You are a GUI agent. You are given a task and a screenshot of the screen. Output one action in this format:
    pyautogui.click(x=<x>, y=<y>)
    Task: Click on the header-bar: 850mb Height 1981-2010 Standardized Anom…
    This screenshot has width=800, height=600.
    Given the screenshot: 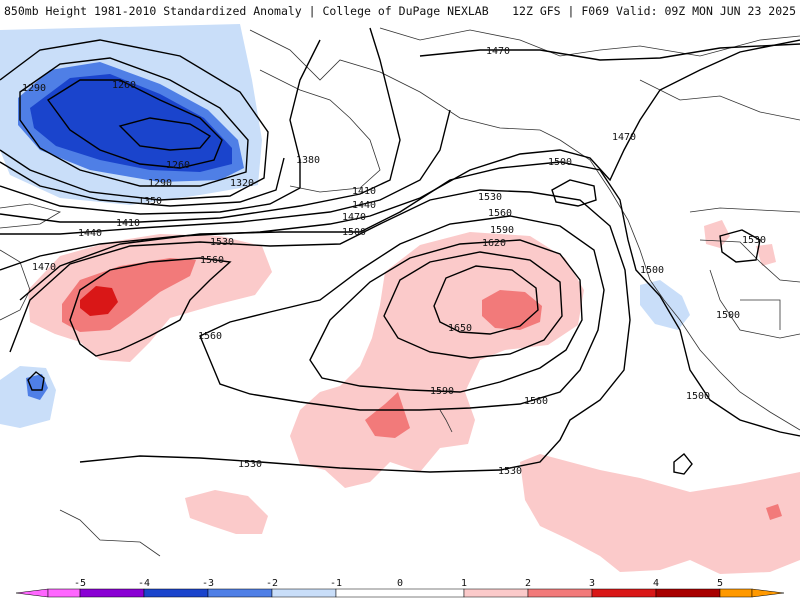 What is the action you would take?
    pyautogui.click(x=400, y=11)
    